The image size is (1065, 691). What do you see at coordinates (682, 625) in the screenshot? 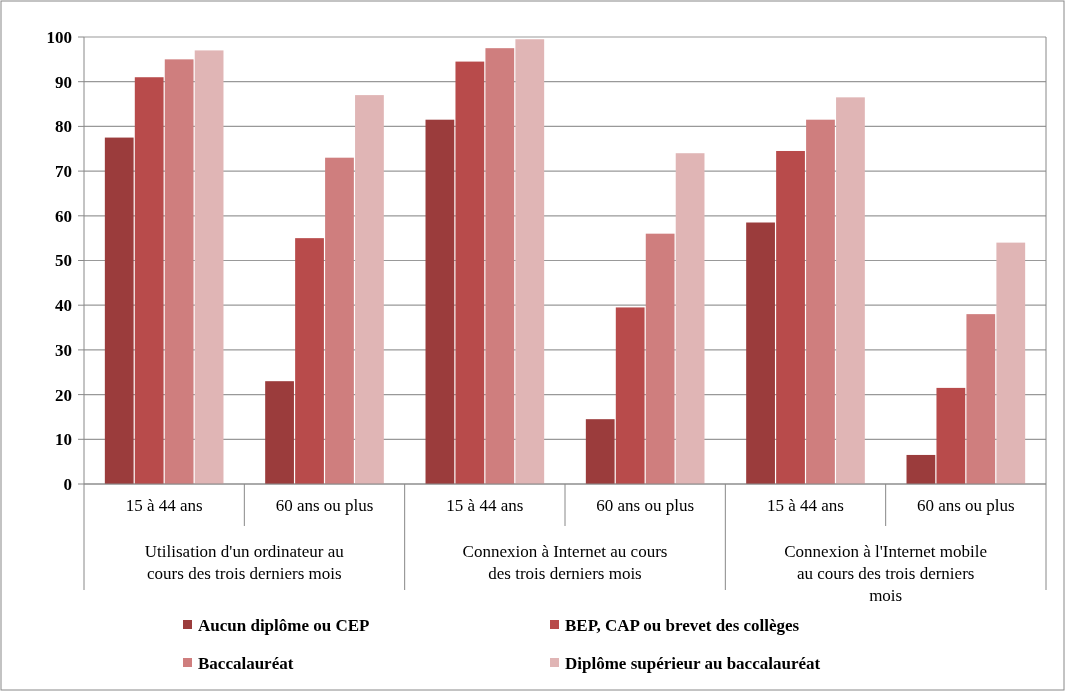
I see `legend-label: BEP, CAP ou brevet des collèges` at bounding box center [682, 625].